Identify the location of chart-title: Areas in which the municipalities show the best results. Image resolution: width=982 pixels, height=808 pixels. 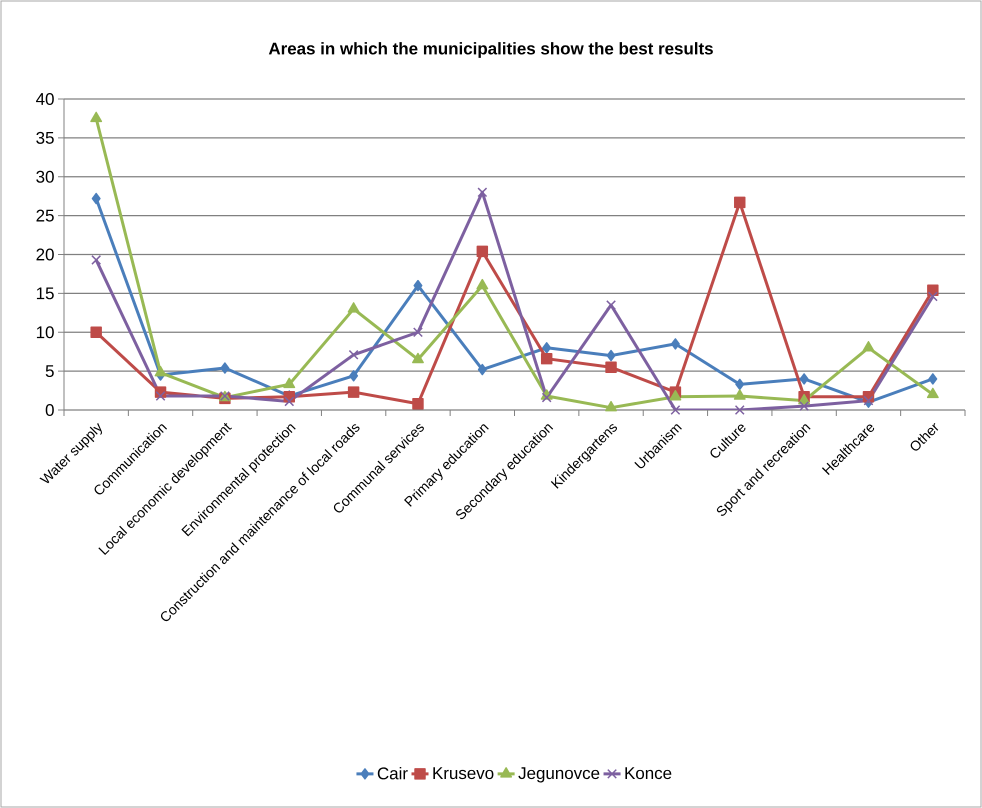
(490, 50).